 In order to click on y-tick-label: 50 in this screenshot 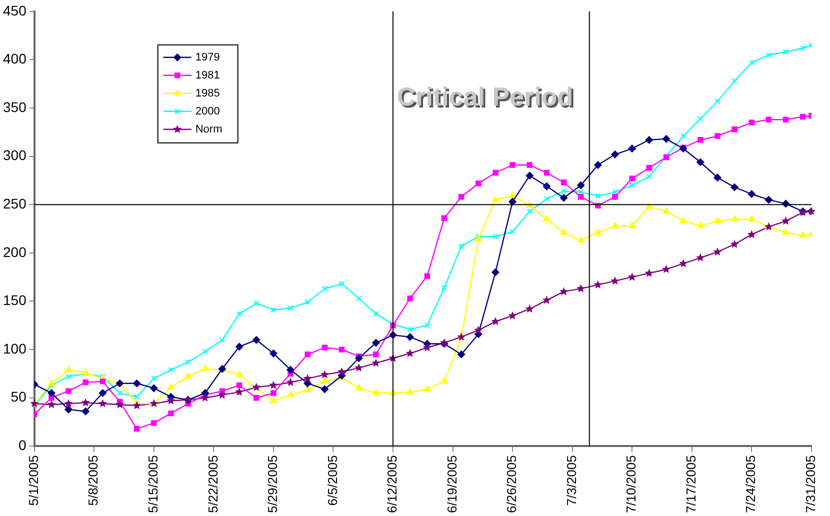, I will do `click(18, 396)`.